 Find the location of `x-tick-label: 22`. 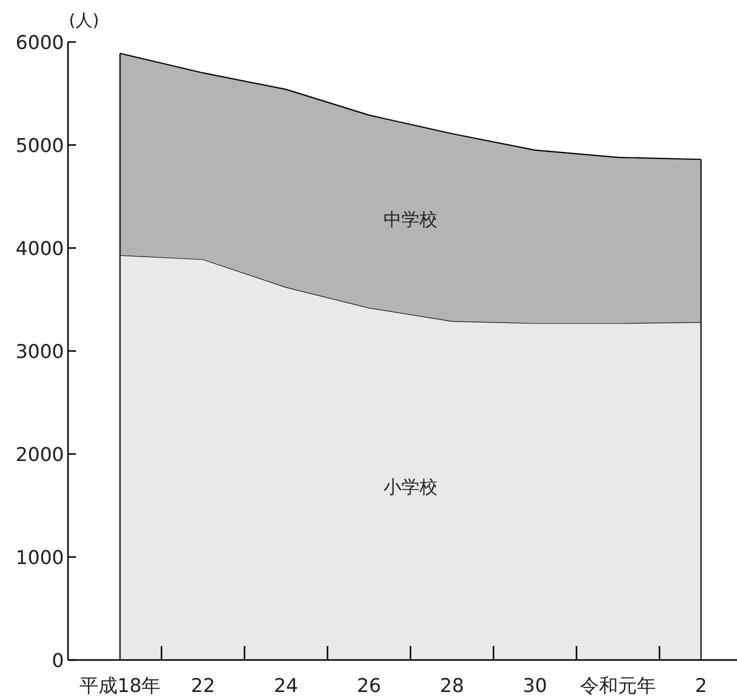

x-tick-label: 22 is located at coordinates (203, 686).